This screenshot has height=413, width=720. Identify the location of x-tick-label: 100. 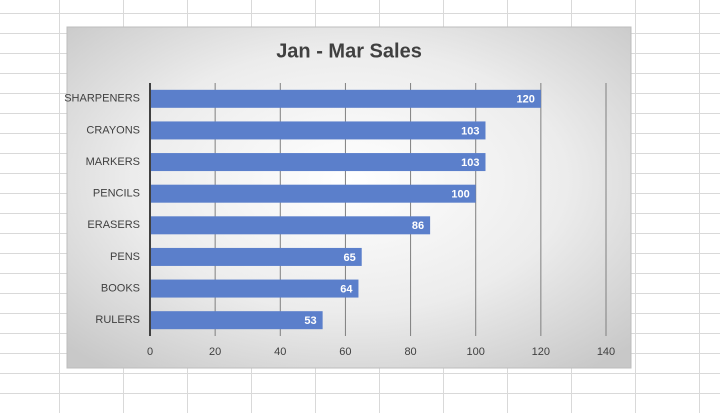
(476, 352).